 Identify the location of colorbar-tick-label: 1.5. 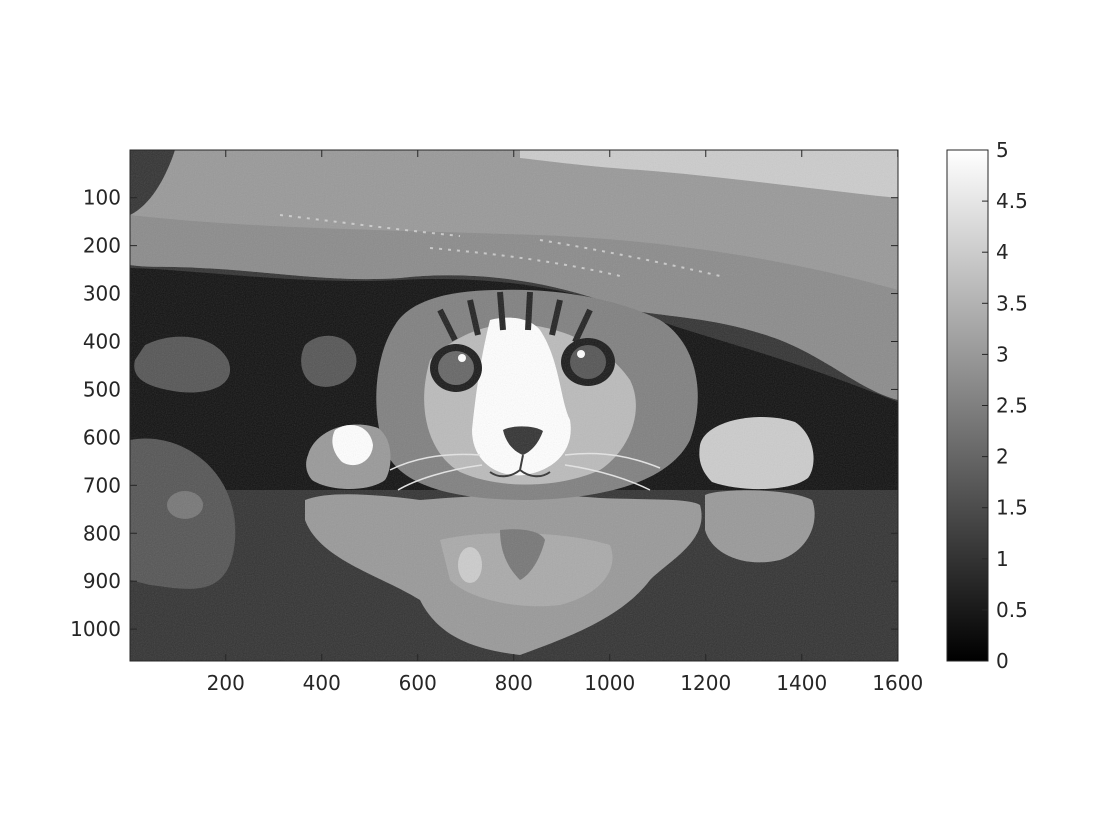
(1012, 508).